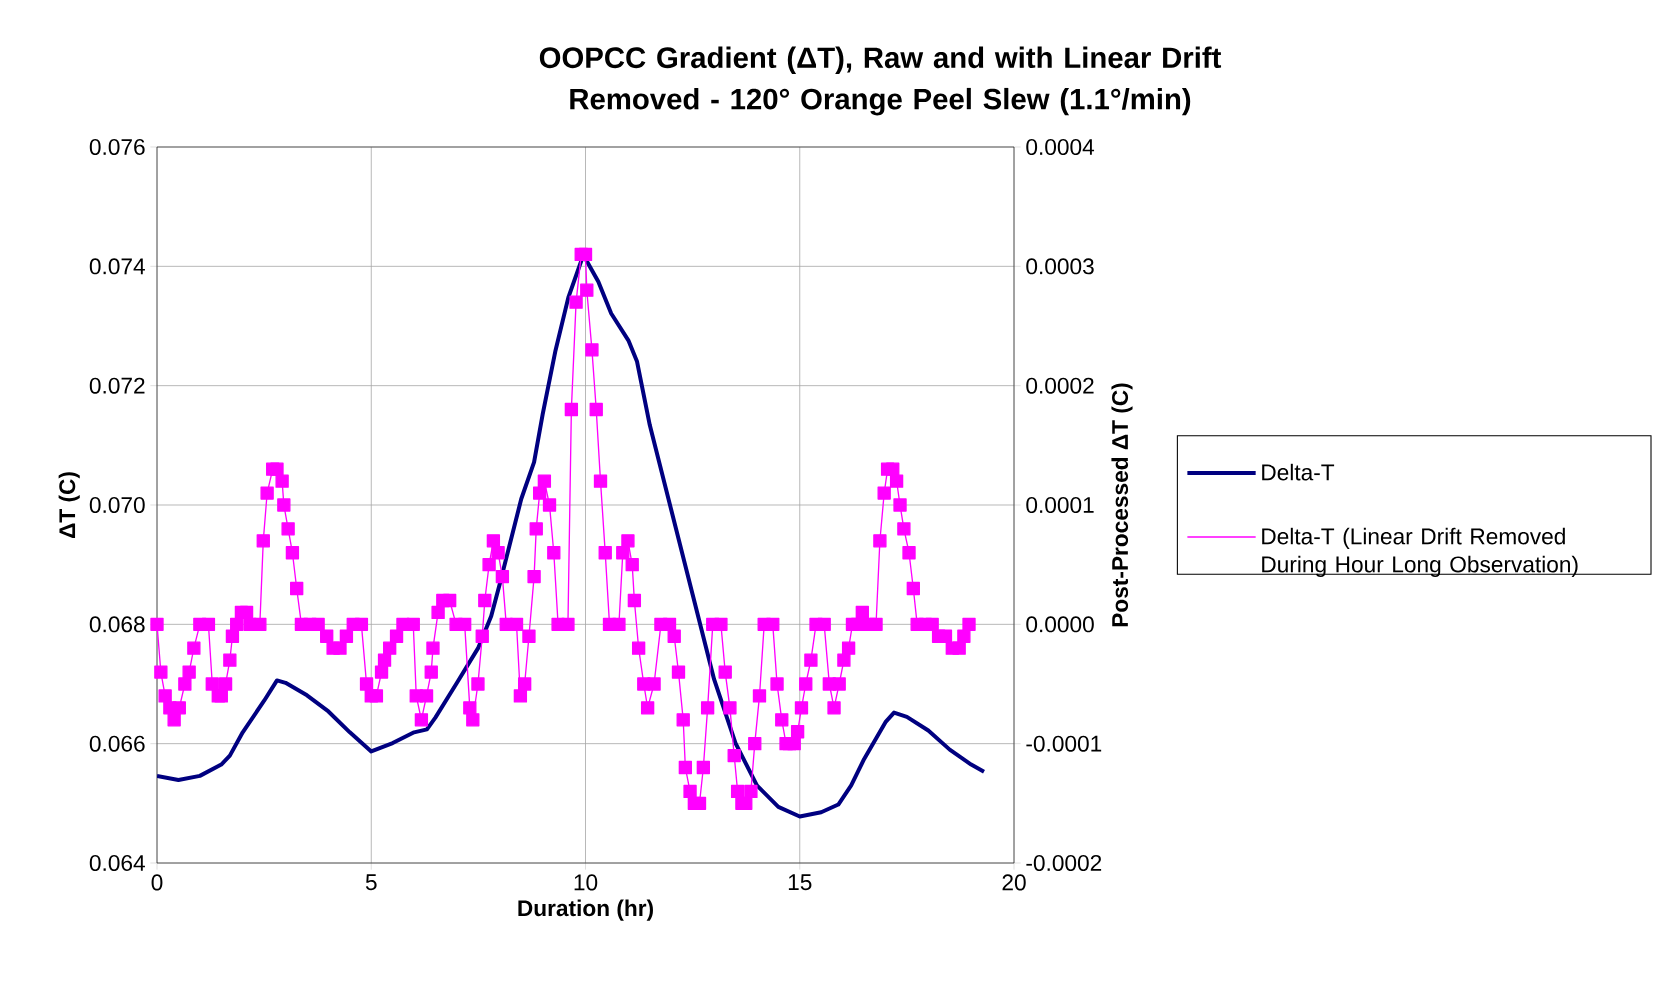 The height and width of the screenshot is (990, 1665). I want to click on y-tick-label: 0.076, so click(117, 147).